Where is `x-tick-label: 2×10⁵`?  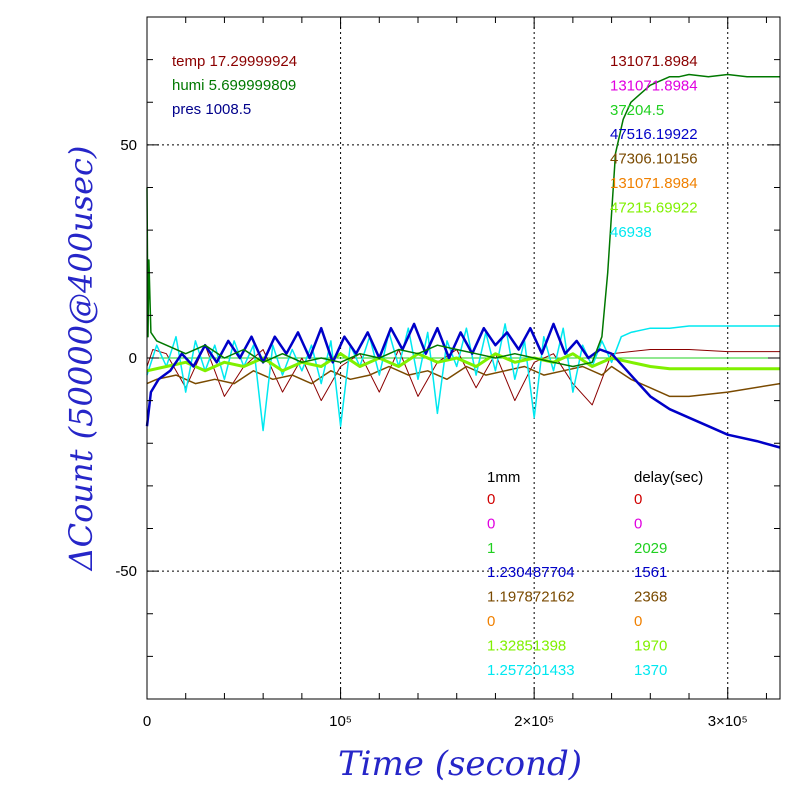 x-tick-label: 2×10⁵ is located at coordinates (534, 721).